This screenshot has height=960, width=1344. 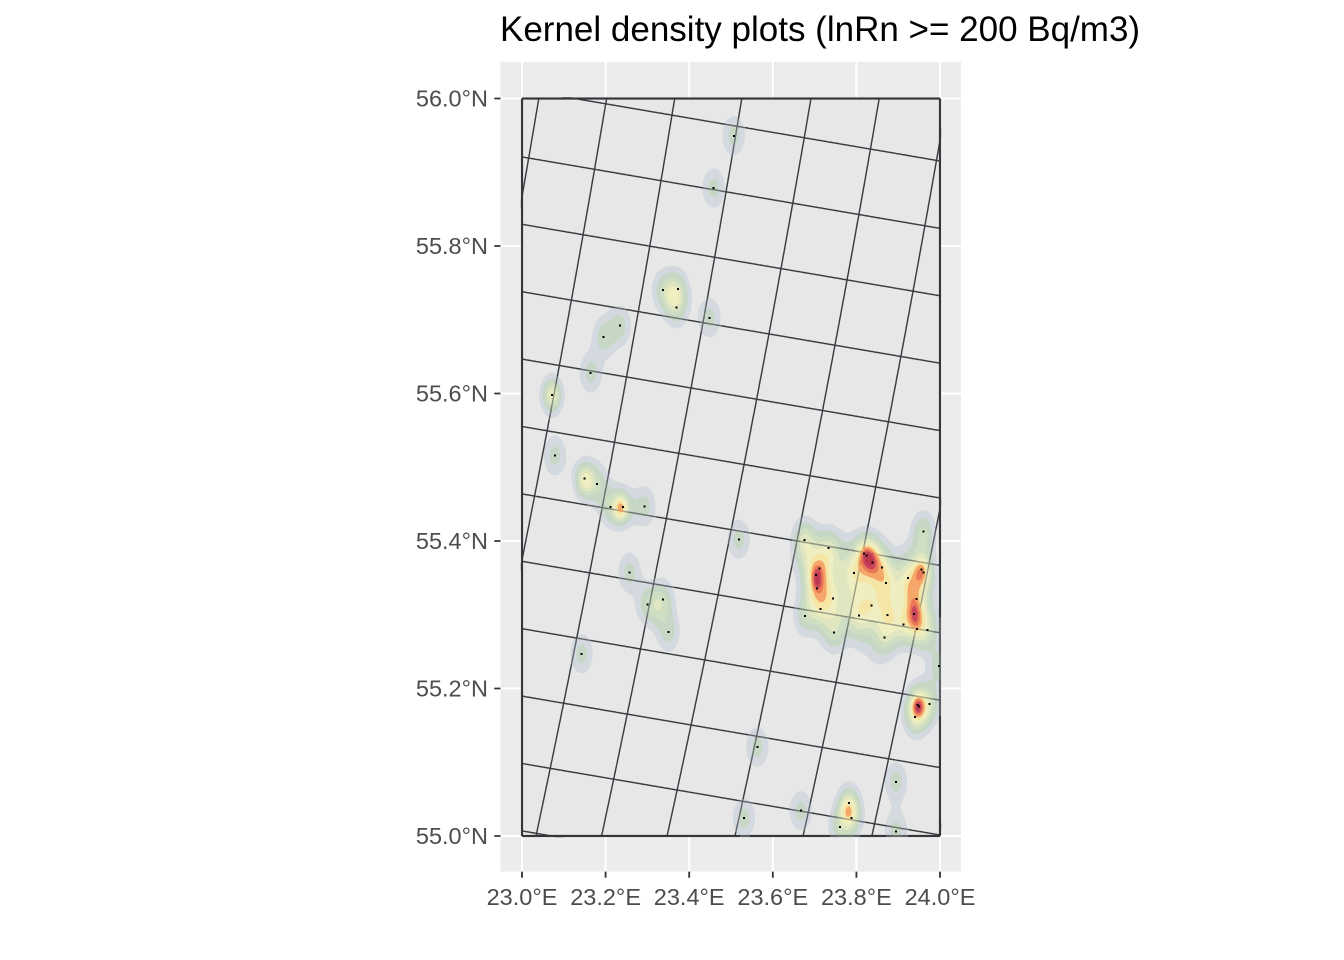 What do you see at coordinates (452, 836) in the screenshot?
I see `svg-text: 55.0°N` at bounding box center [452, 836].